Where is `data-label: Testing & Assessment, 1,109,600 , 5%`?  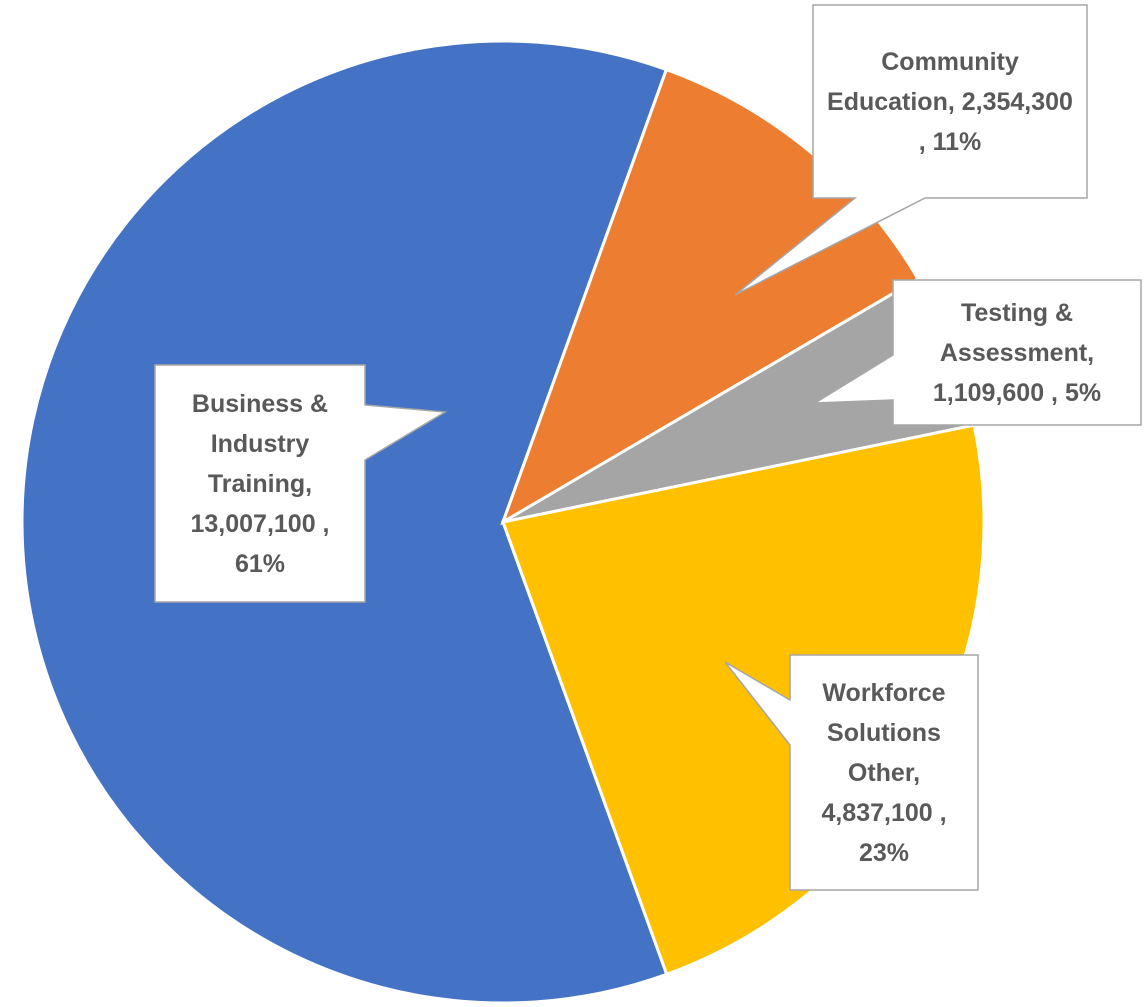 data-label: Testing & Assessment, 1,109,600 , 5% is located at coordinates (1017, 352).